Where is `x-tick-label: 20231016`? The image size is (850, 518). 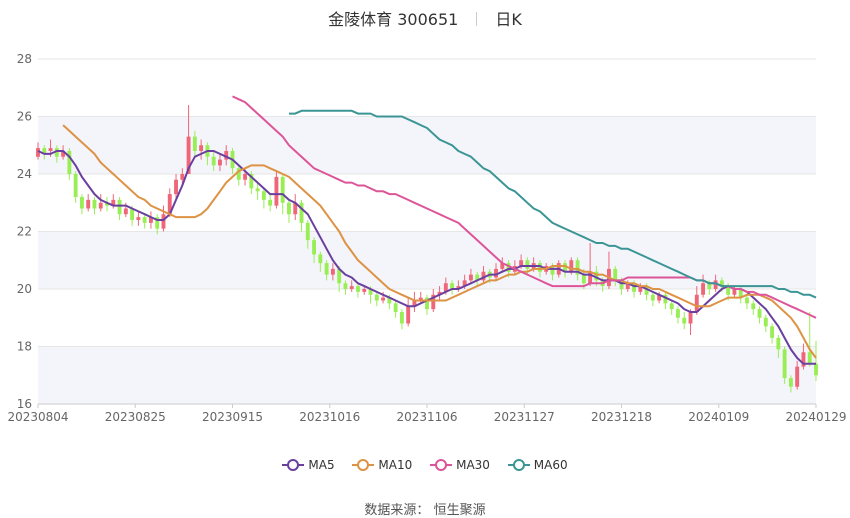 x-tick-label: 20231016 is located at coordinates (329, 417).